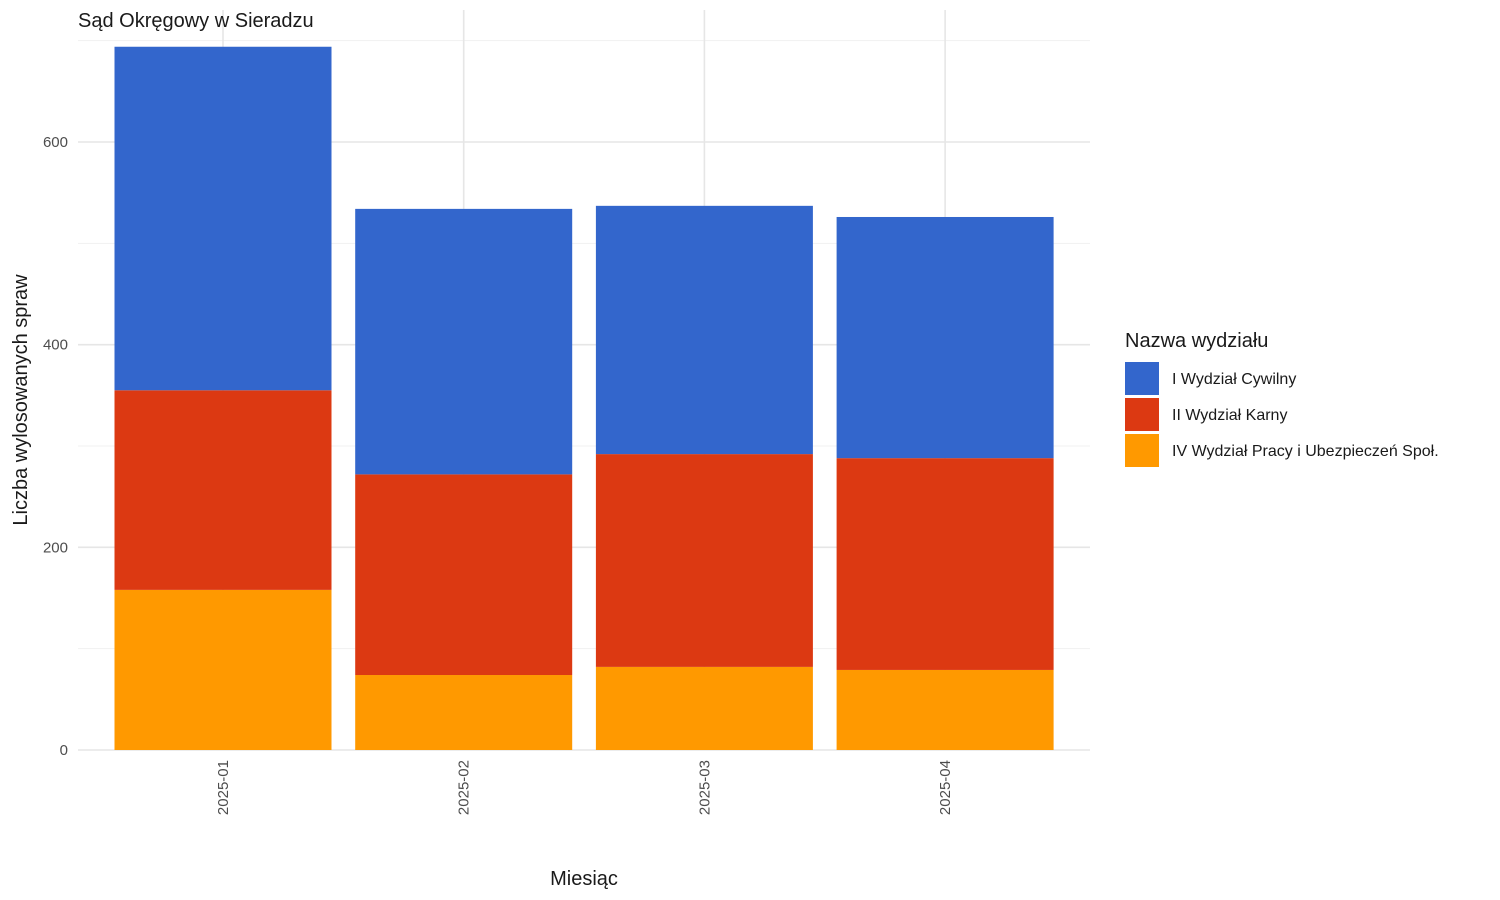 The height and width of the screenshot is (900, 1500). What do you see at coordinates (584, 787) in the screenshot?
I see `x-axis-ticks: 2025-01 2025-02 2025-03 2025-04` at bounding box center [584, 787].